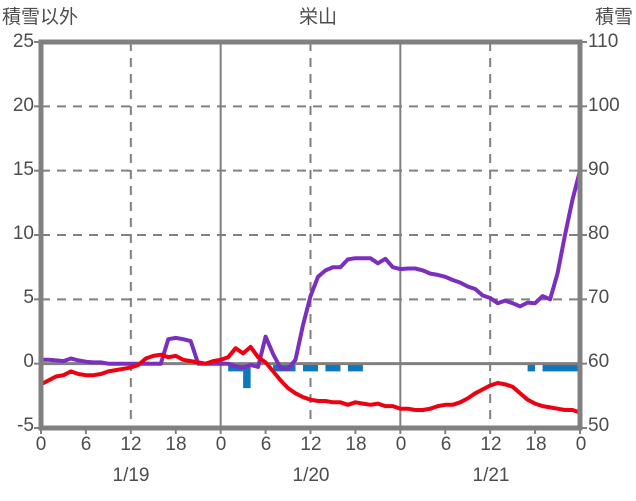 The width and height of the screenshot is (636, 501). What do you see at coordinates (131, 444) in the screenshot?
I see `x-axis-tick-2: 12` at bounding box center [131, 444].